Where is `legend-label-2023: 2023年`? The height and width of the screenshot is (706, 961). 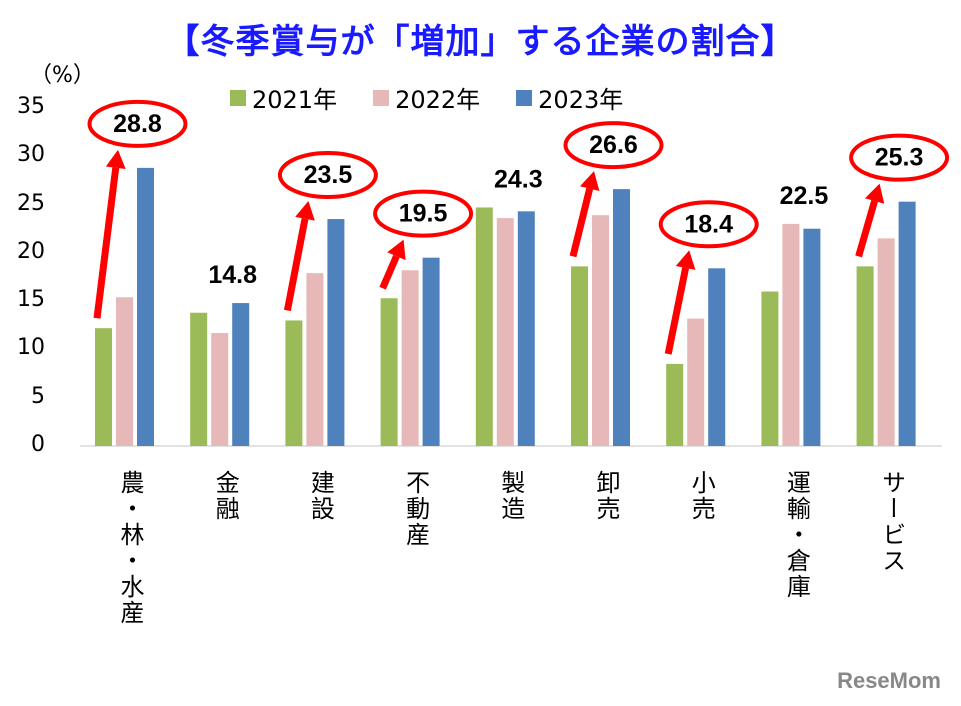 legend-label-2023: 2023年 is located at coordinates (581, 100).